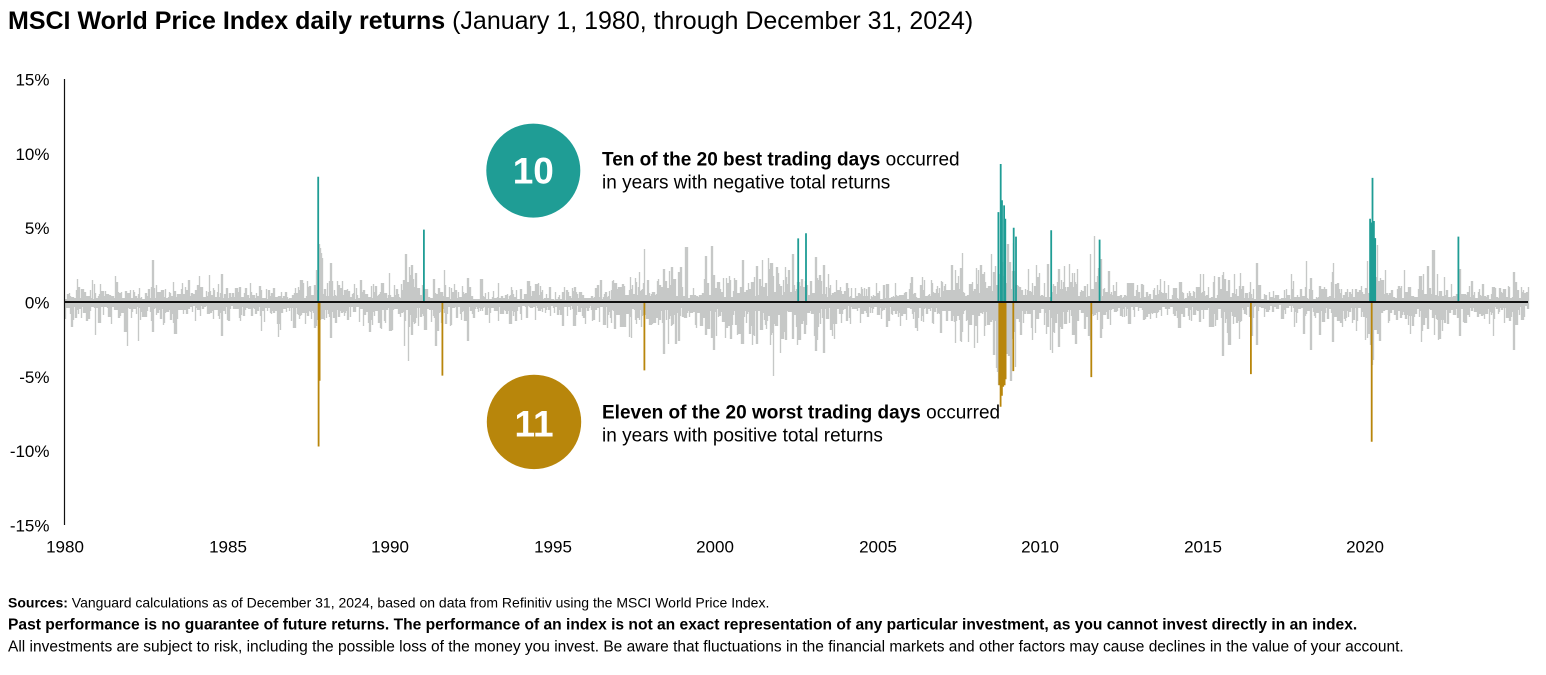 This screenshot has width=1546, height=675. Describe the element at coordinates (715, 547) in the screenshot. I see `svg-text: 2000` at that location.